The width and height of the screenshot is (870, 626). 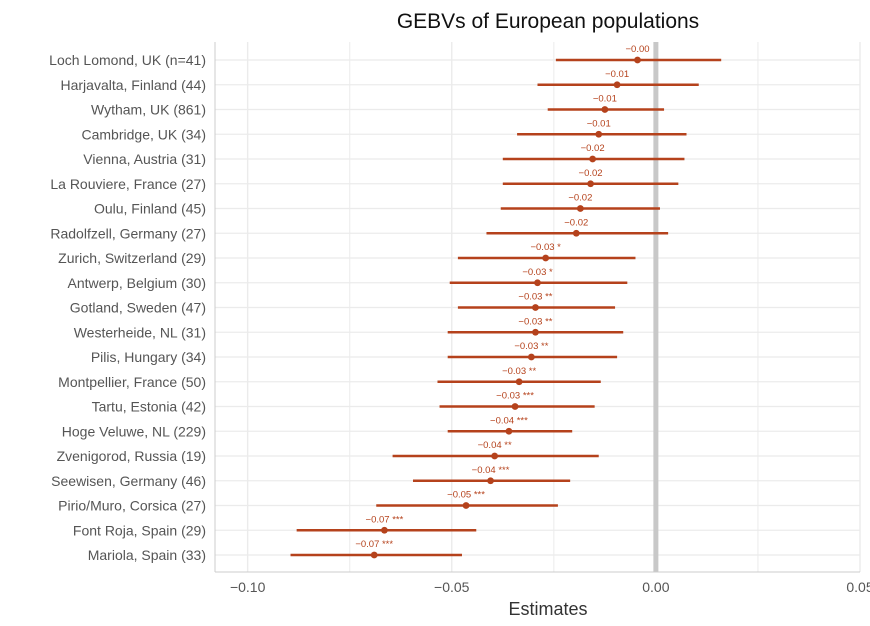 What do you see at coordinates (144, 159) in the screenshot?
I see `y-tick-label: Vienna, Austria (31)` at bounding box center [144, 159].